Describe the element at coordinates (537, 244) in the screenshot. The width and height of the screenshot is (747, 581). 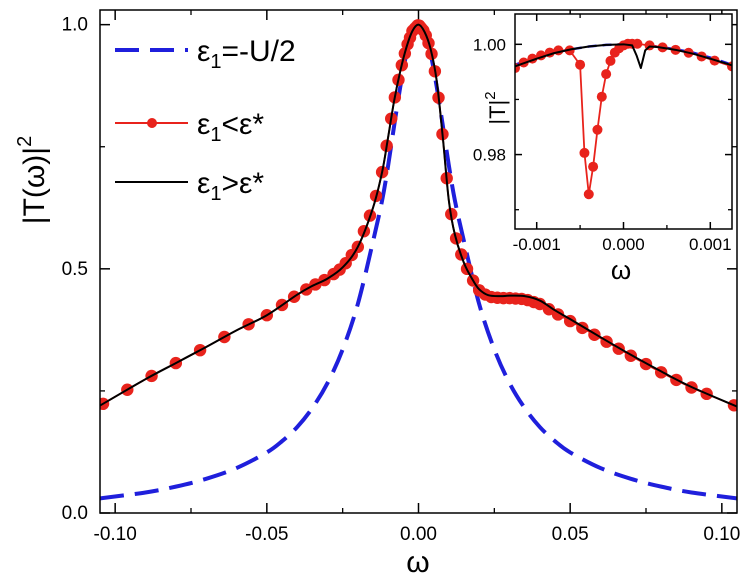
I see `inset-xtick-label: -0.001` at that location.